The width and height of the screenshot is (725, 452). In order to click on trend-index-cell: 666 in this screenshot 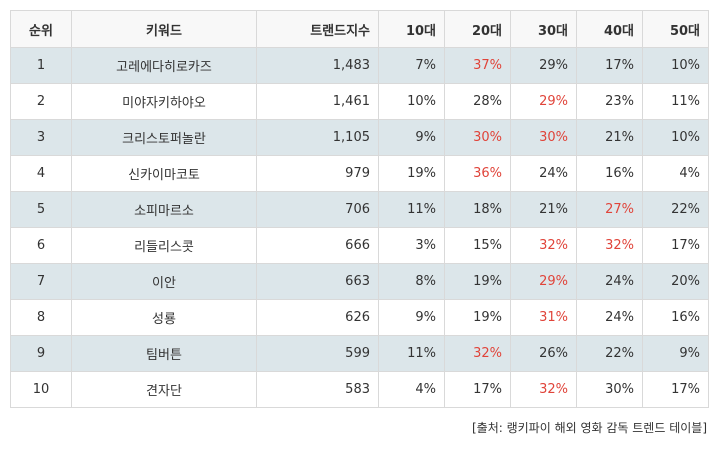, I will do `click(317, 245)`.